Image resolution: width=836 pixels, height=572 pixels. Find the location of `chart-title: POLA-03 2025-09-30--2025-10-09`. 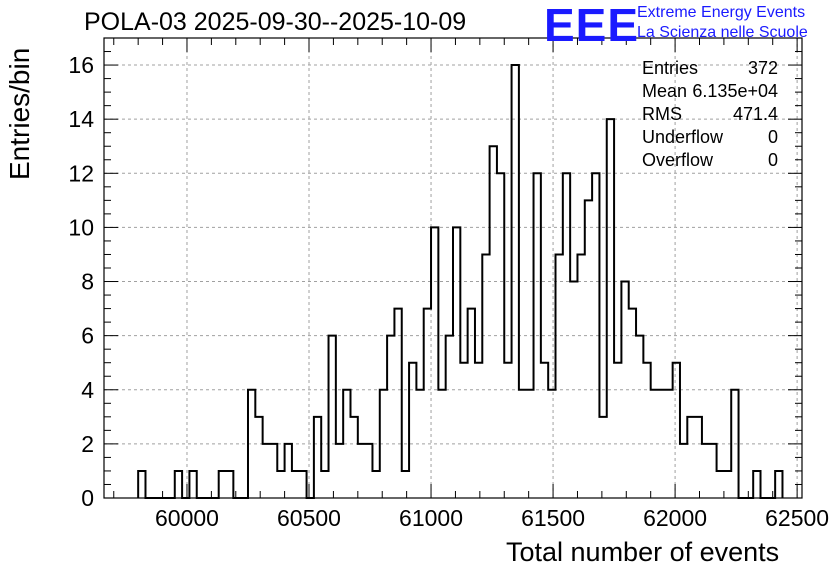

chart-title: POLA-03 2025-09-30--2025-10-09 is located at coordinates (275, 22).